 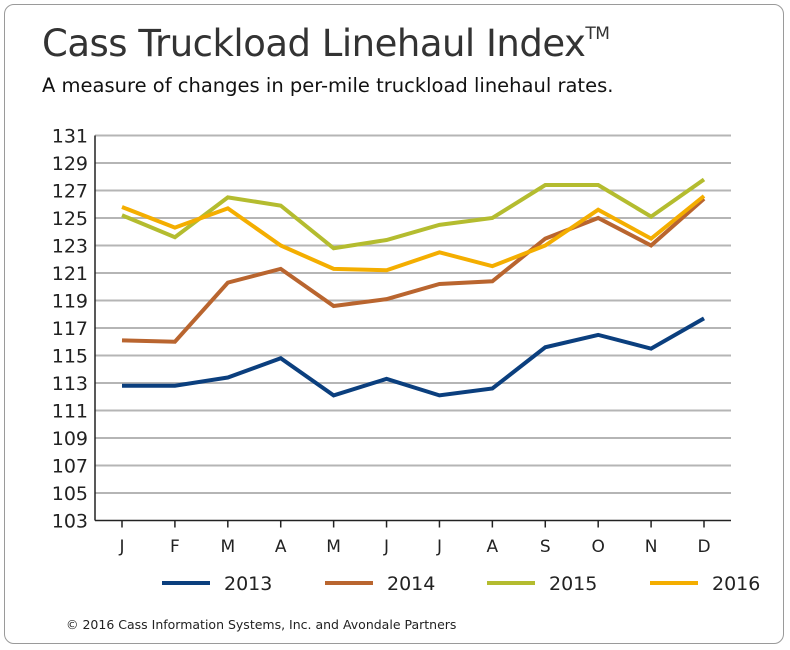 I want to click on x-tick-label: F, so click(x=175, y=547).